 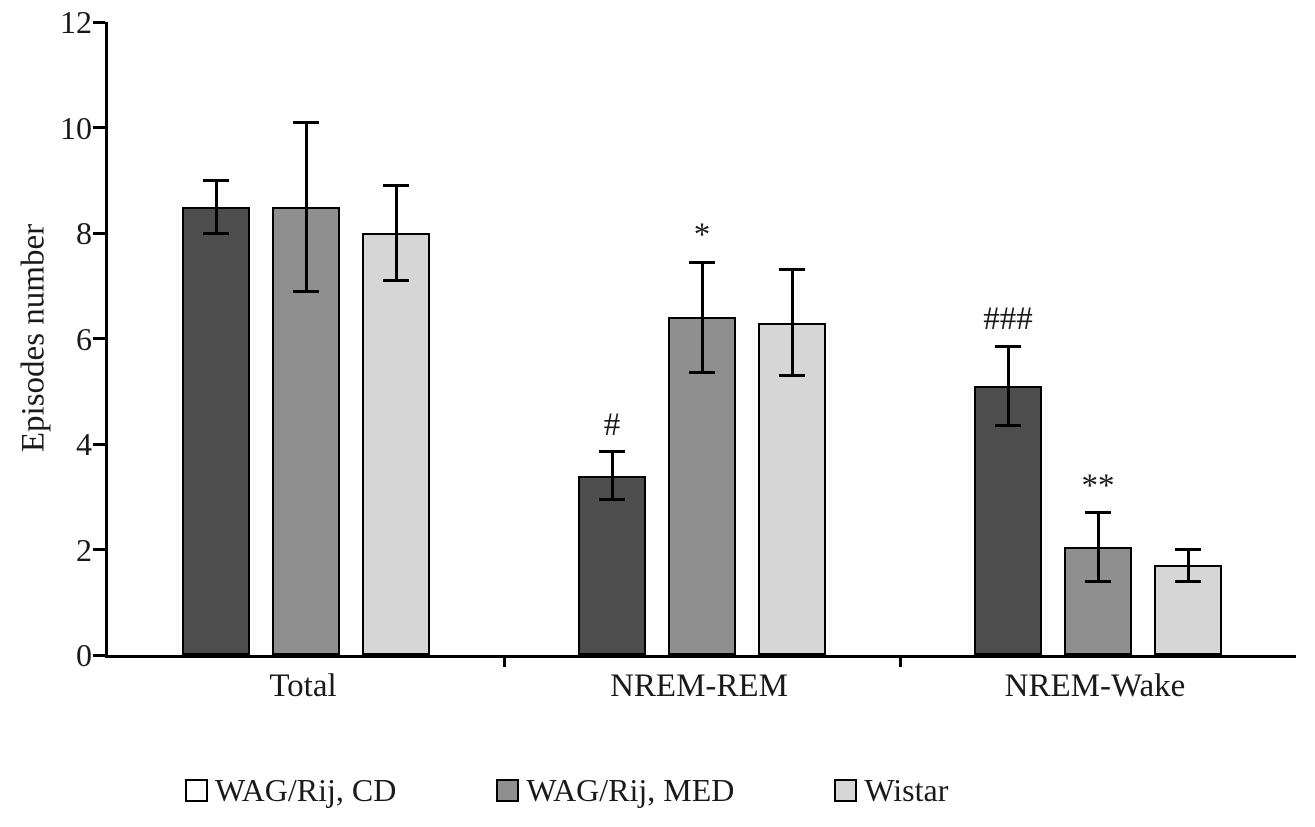 What do you see at coordinates (846, 790) in the screenshot?
I see `legend-swatch-wistar` at bounding box center [846, 790].